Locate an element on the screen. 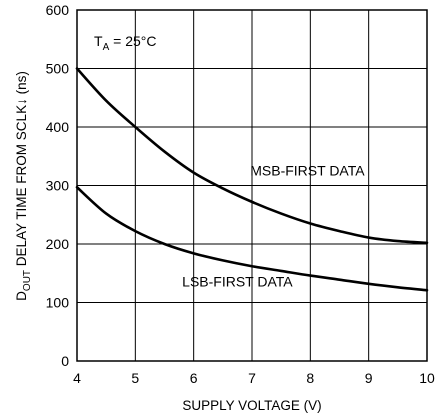 The height and width of the screenshot is (416, 444). x-tick-label: 8 is located at coordinates (310, 378).